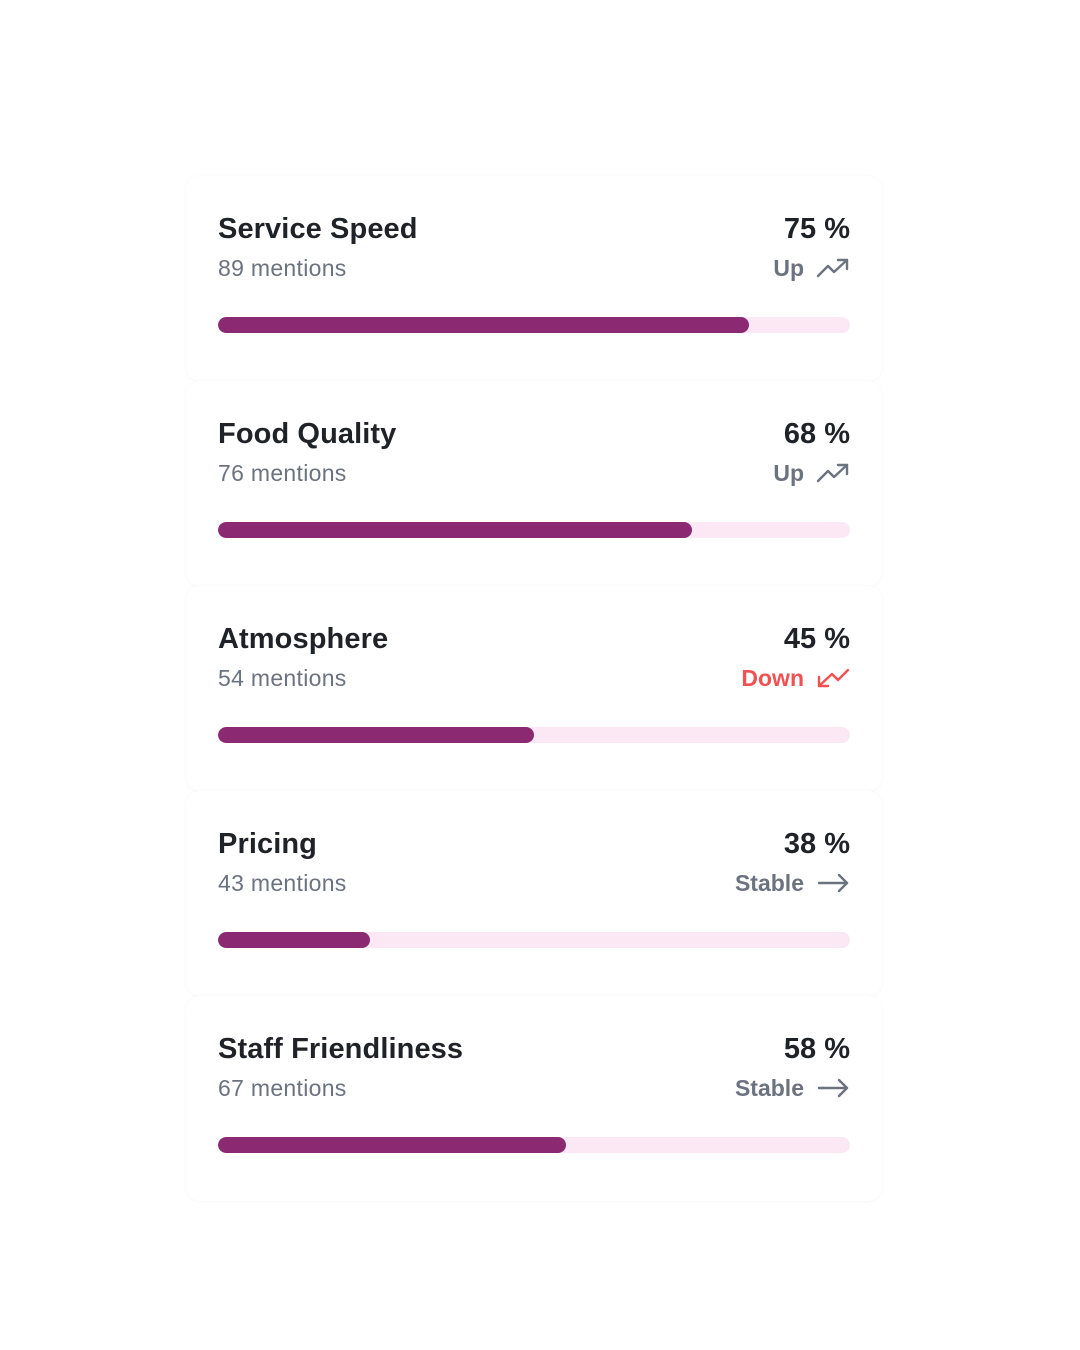  What do you see at coordinates (282, 883) in the screenshot?
I see `metric-mentions: 43 mentions` at bounding box center [282, 883].